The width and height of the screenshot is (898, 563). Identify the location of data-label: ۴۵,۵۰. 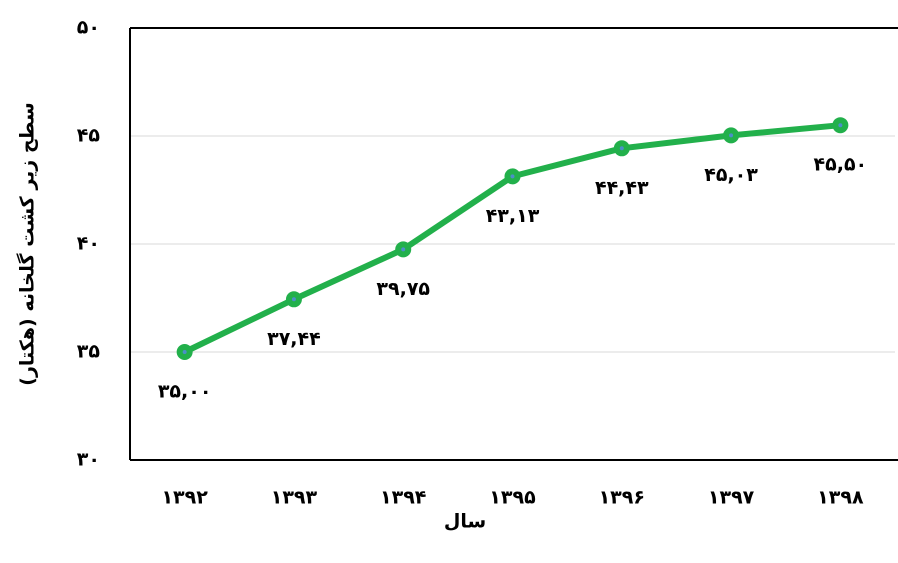
(841, 165).